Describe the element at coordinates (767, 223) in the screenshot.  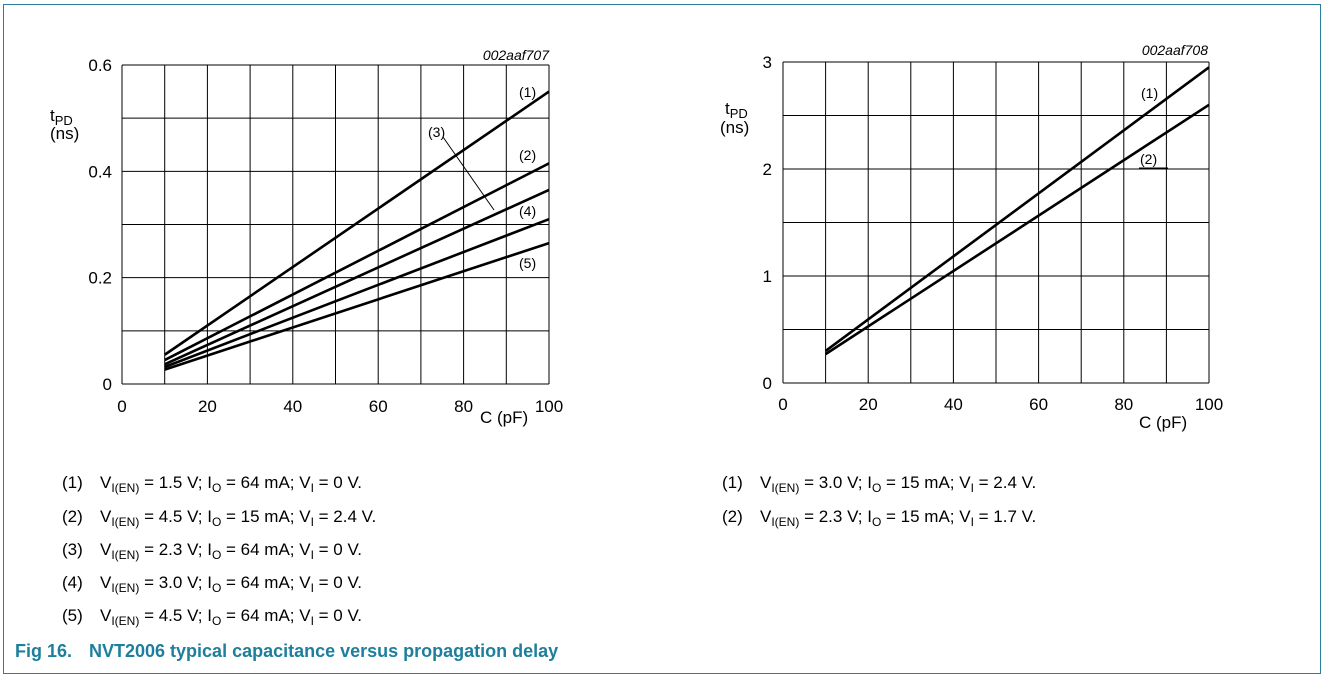
I see `ytick-group: 0 1 2 3` at that location.